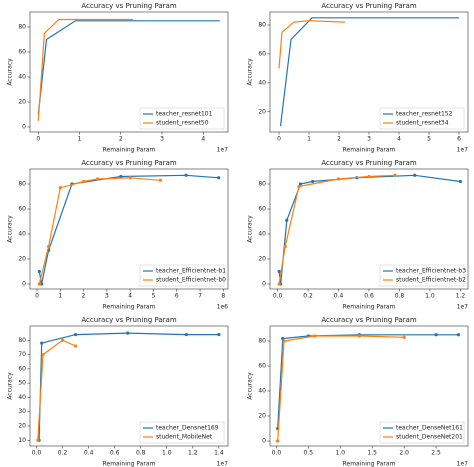 Image resolution: width=474 pixels, height=467 pixels. I want to click on x-tick-label: 0.6, so click(115, 453).